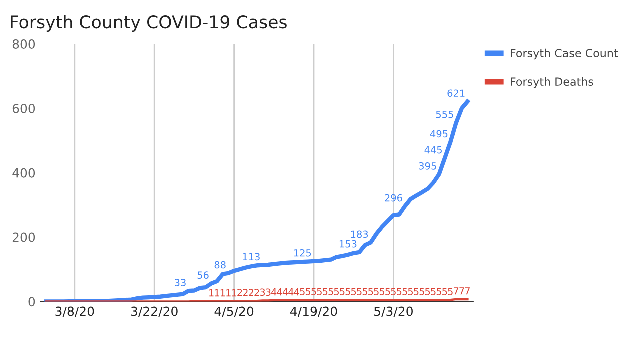 This screenshot has width=627, height=339. I want to click on data-label: 296, so click(393, 198).